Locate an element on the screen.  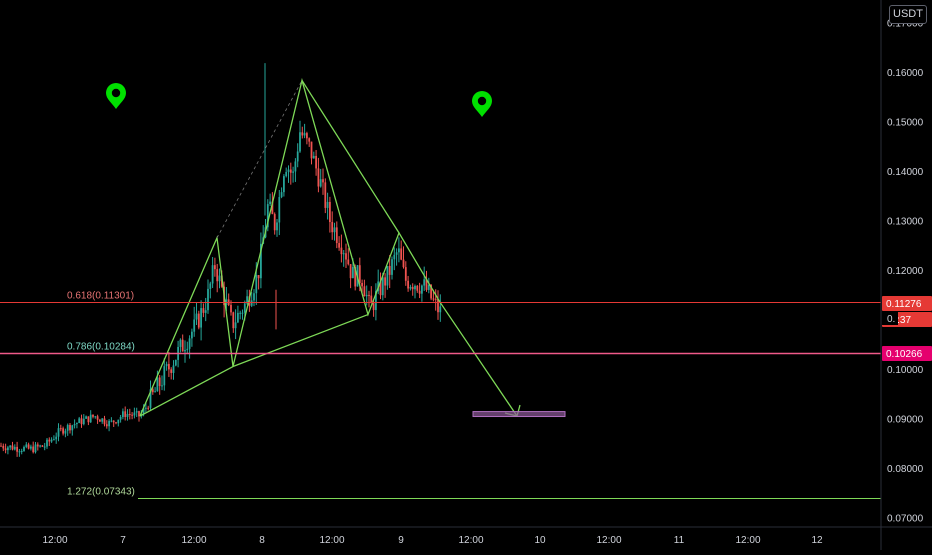
price-tick-label: 0.09000 is located at coordinates (905, 420).